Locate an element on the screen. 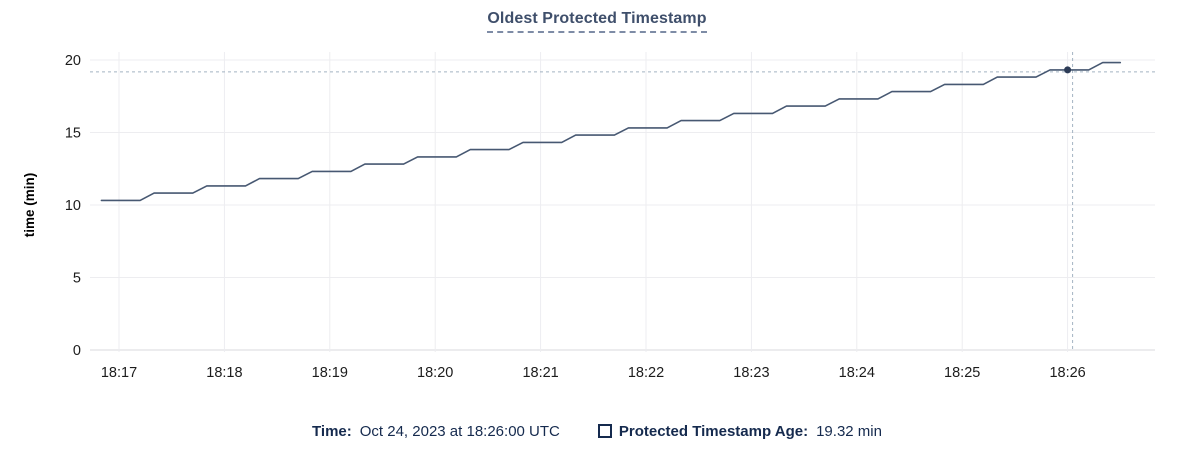 This screenshot has height=466, width=1194. x-tick-label: 18:18 is located at coordinates (224, 373).